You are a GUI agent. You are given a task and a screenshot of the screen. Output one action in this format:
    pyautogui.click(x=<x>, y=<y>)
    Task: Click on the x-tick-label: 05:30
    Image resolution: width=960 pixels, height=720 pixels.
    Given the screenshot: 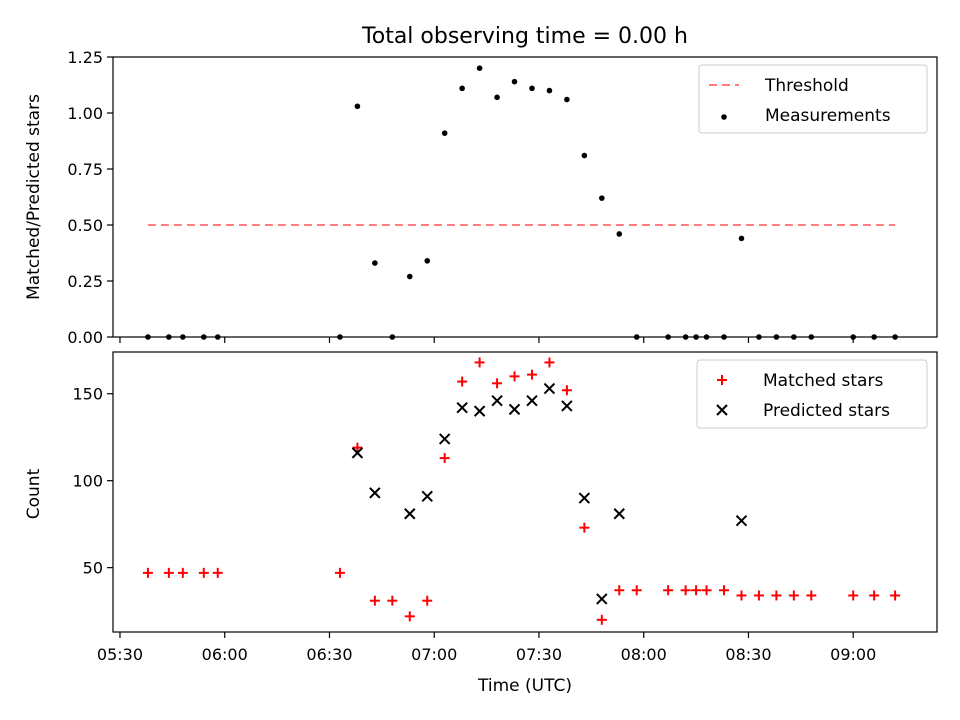 What is the action you would take?
    pyautogui.click(x=120, y=654)
    